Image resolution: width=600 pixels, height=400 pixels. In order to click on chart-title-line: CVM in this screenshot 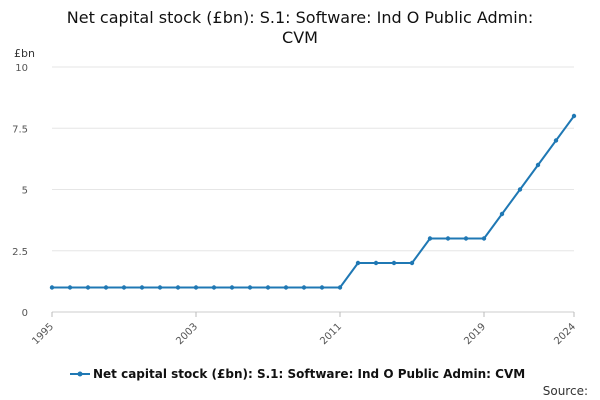, I will do `click(300, 37)`.